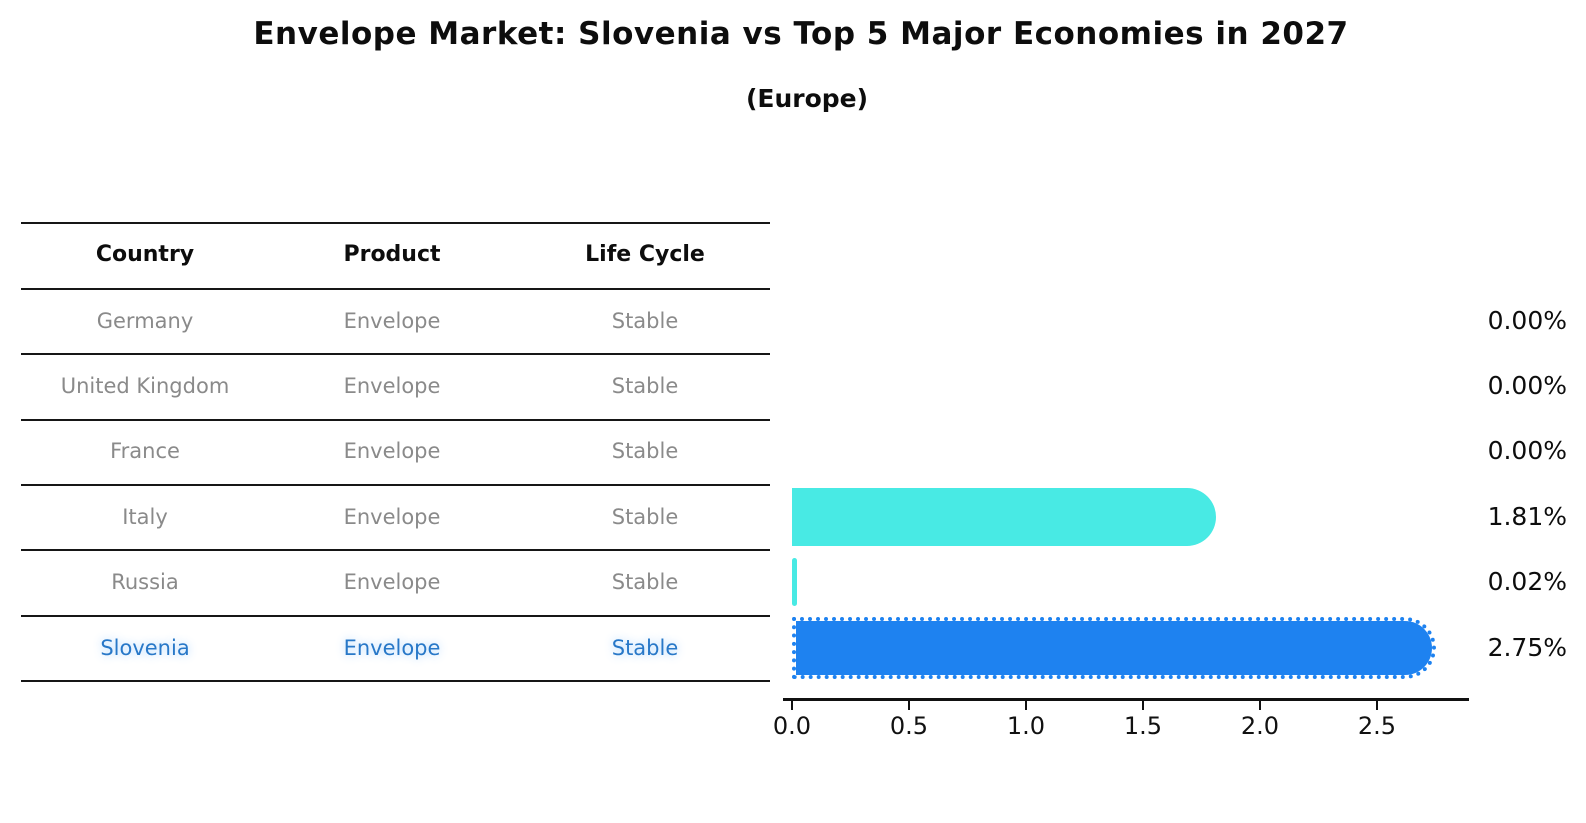 The width and height of the screenshot is (1586, 823). Describe the element at coordinates (1527, 647) in the screenshot. I see `bar-value-label: 2.75%` at that location.